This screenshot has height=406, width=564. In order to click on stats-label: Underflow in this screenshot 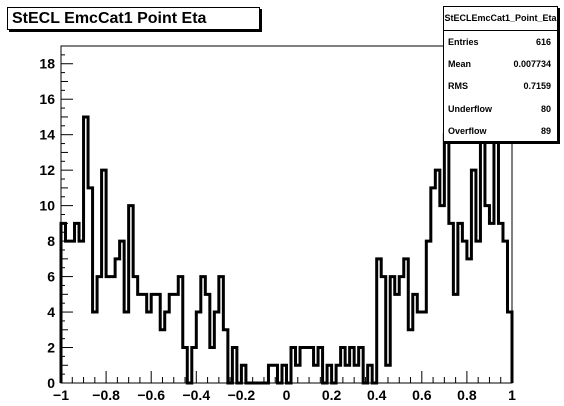, I will do `click(470, 108)`.